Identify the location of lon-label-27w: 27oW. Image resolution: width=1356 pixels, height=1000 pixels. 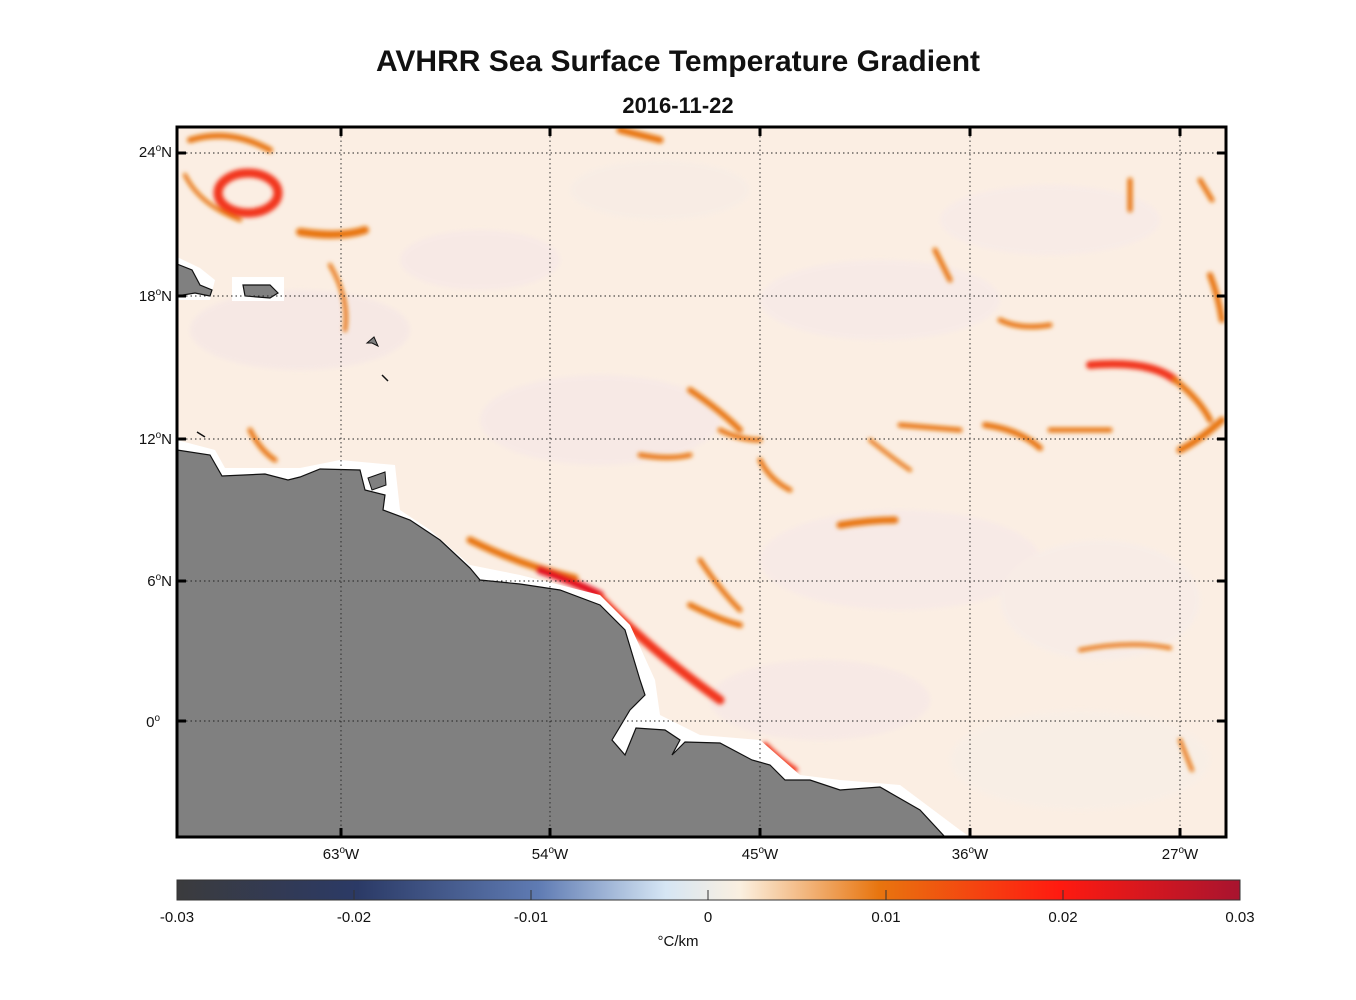
(1180, 854).